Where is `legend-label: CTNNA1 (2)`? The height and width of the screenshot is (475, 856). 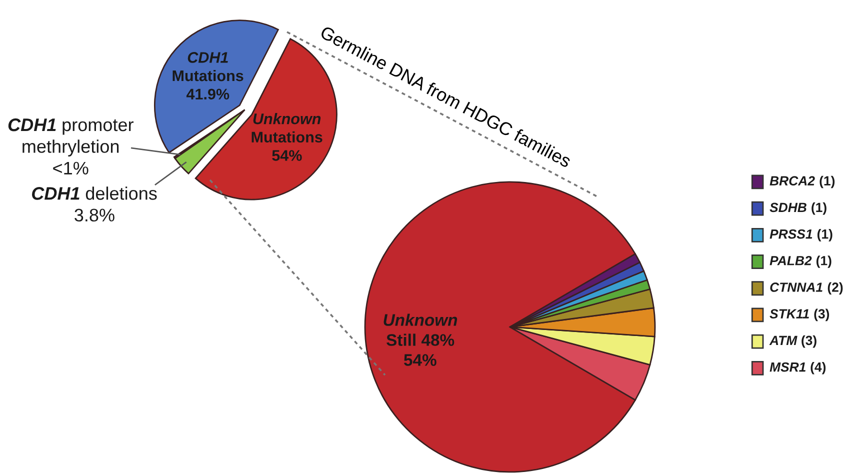 legend-label: CTNNA1 (2) is located at coordinates (806, 288).